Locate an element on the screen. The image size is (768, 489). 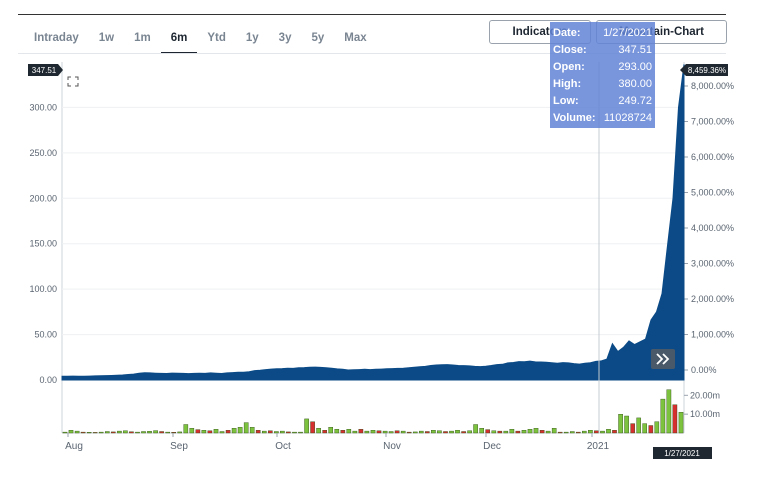
x-tick-label: Oct is located at coordinates (283, 446).